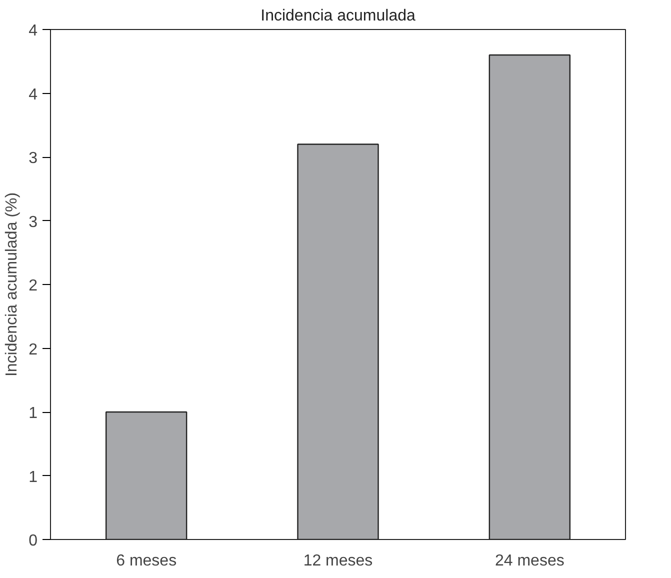 The image size is (671, 578). Describe the element at coordinates (338, 561) in the screenshot. I see `x-tick-label: 12 meses` at that location.